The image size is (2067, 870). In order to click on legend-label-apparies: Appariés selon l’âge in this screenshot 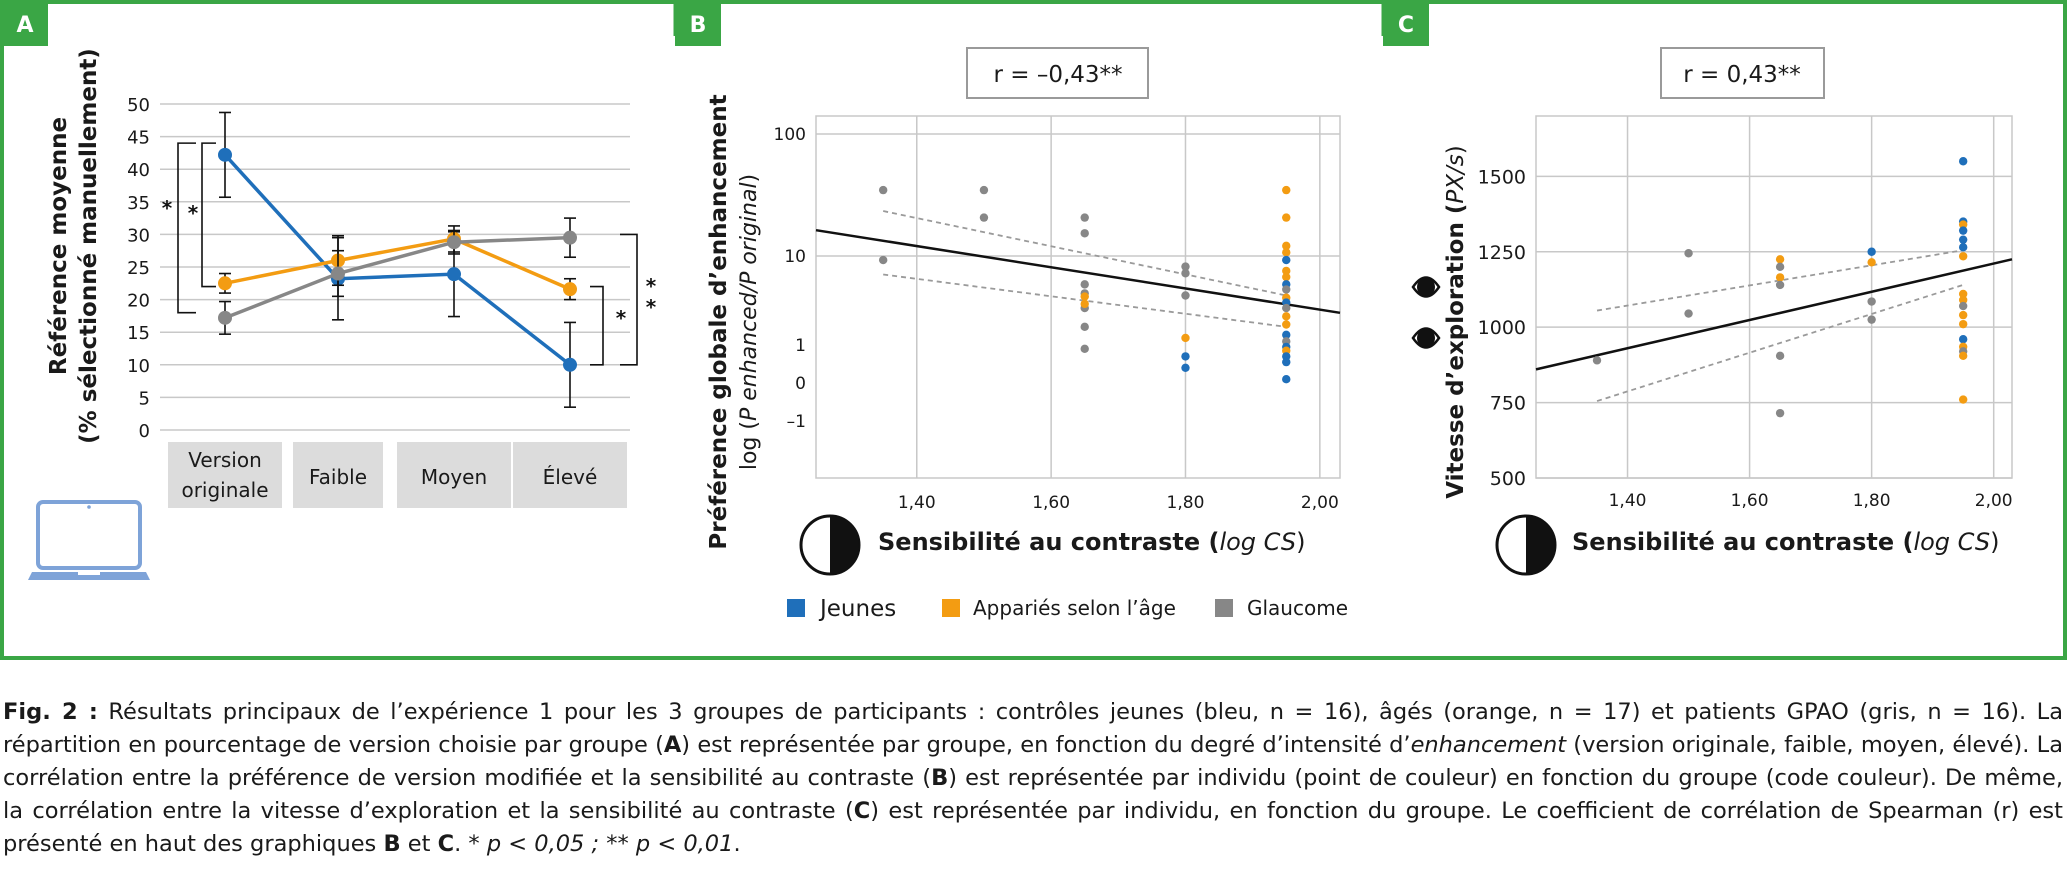, I will do `click(1074, 608)`.